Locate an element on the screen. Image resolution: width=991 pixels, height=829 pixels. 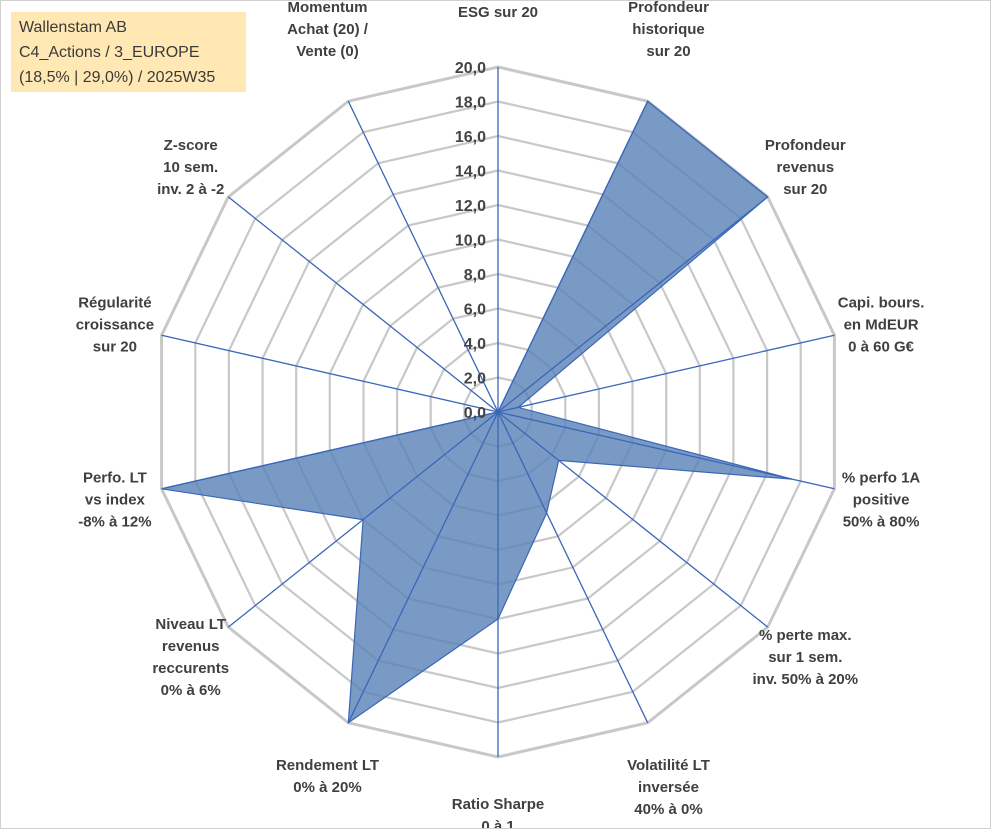
axis-label: % perfo 1A positive 50% à 80% is located at coordinates (881, 500).